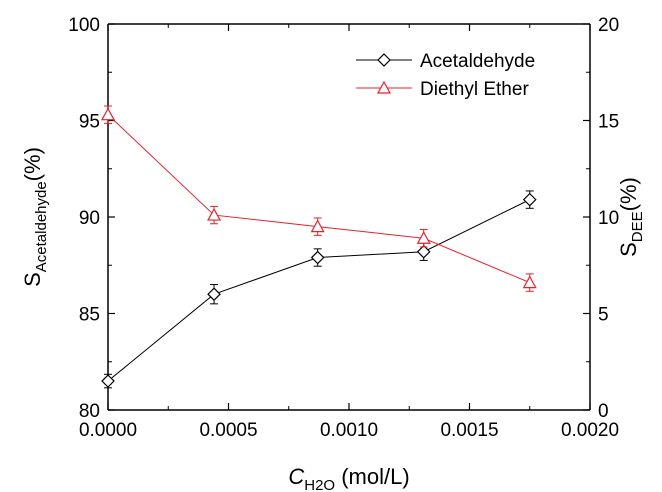  I want to click on legend-marker-acetaldehyde, so click(384, 60).